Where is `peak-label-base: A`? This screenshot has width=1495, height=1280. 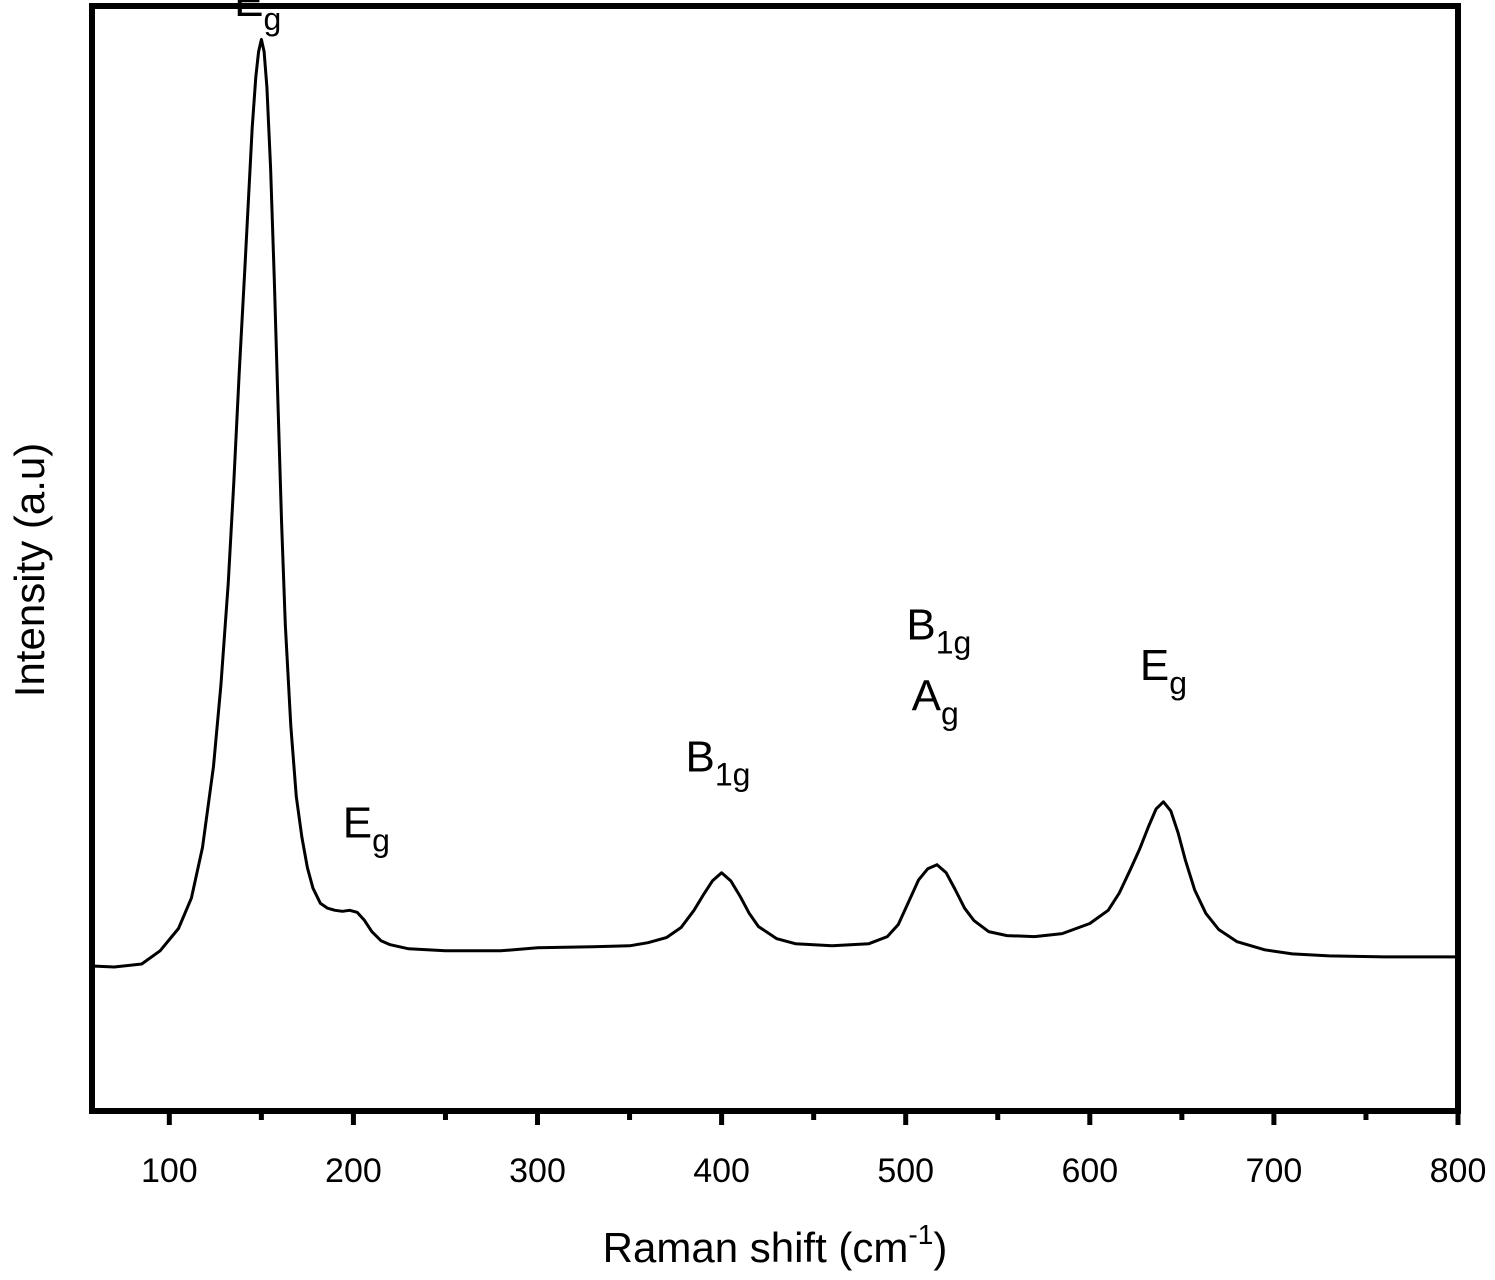
peak-label-base: A is located at coordinates (927, 696).